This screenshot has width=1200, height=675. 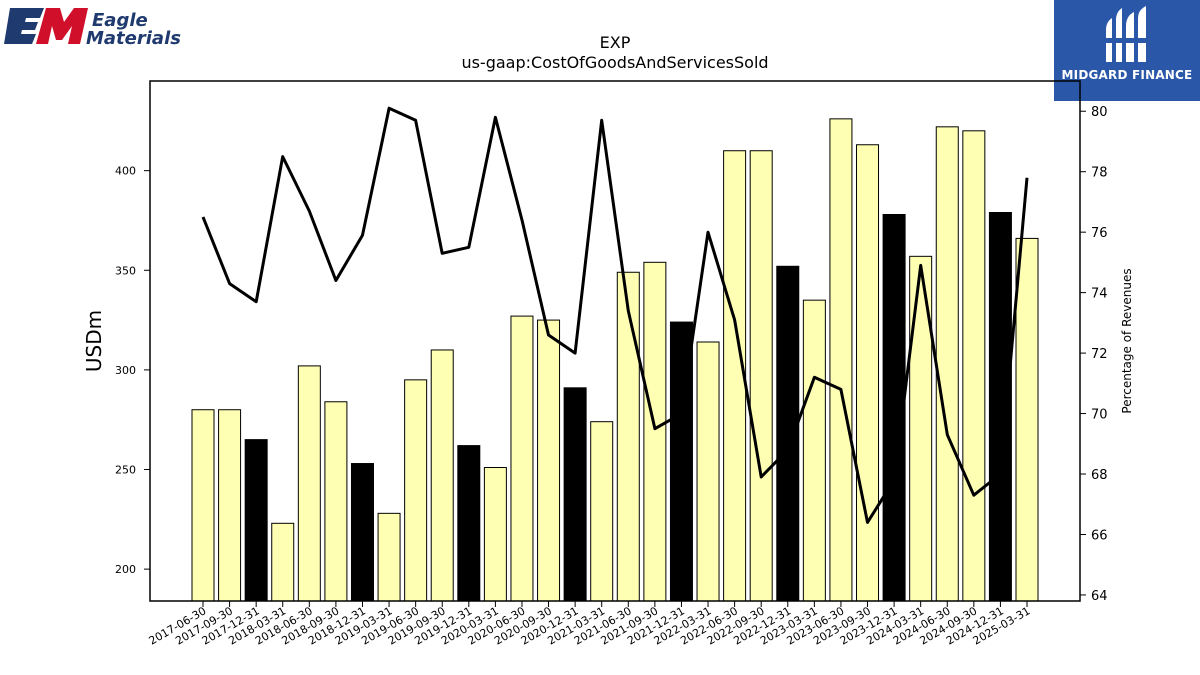 I want to click on y-tick-label: 400, so click(x=125, y=171).